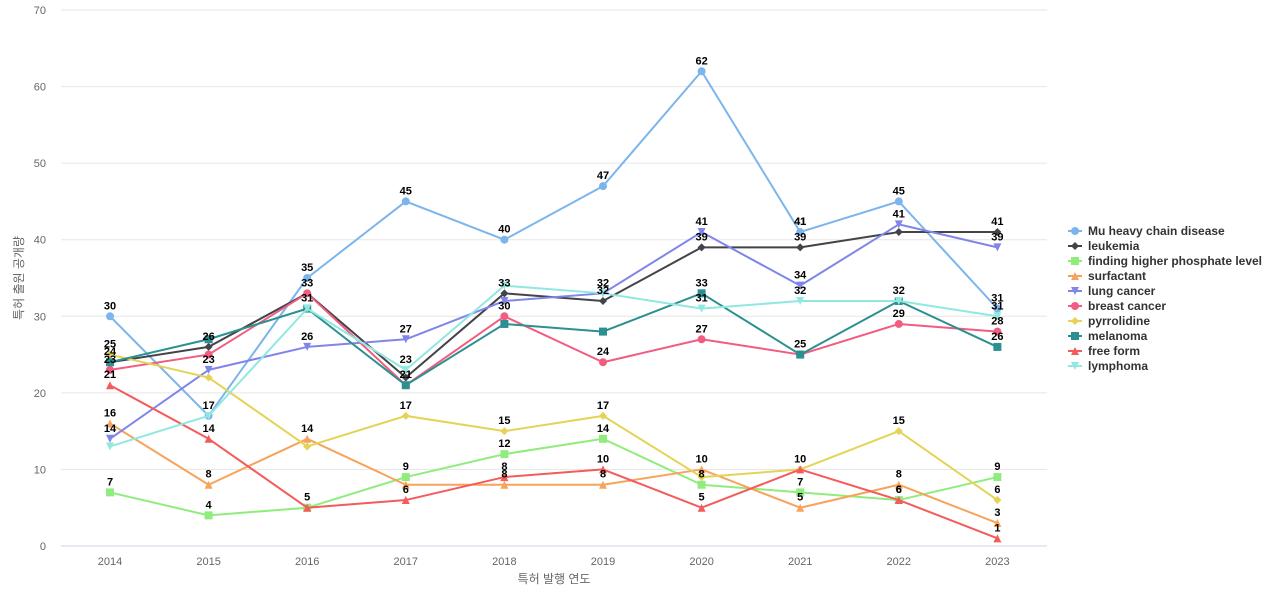 This screenshot has height=600, width=1280. What do you see at coordinates (800, 498) in the screenshot?
I see `data-label: 5` at bounding box center [800, 498].